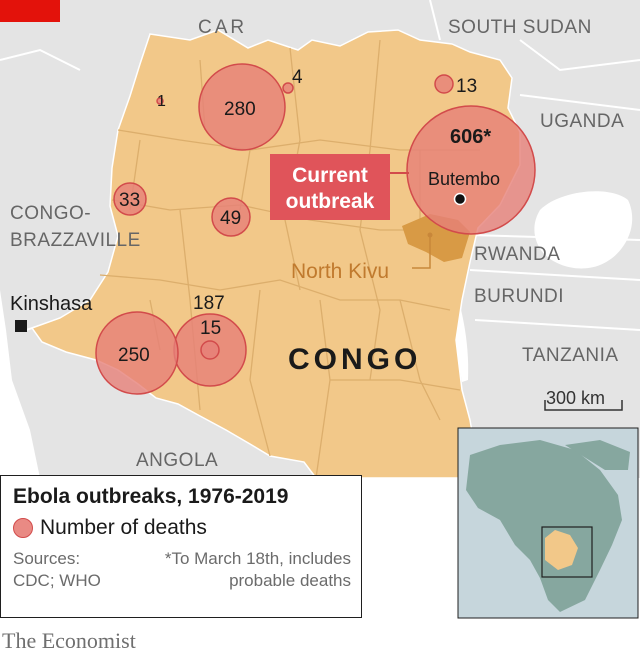 This screenshot has height=663, width=640. Describe the element at coordinates (50, 213) in the screenshot. I see `label-congo-brazzaville-1: CONGO-` at that location.